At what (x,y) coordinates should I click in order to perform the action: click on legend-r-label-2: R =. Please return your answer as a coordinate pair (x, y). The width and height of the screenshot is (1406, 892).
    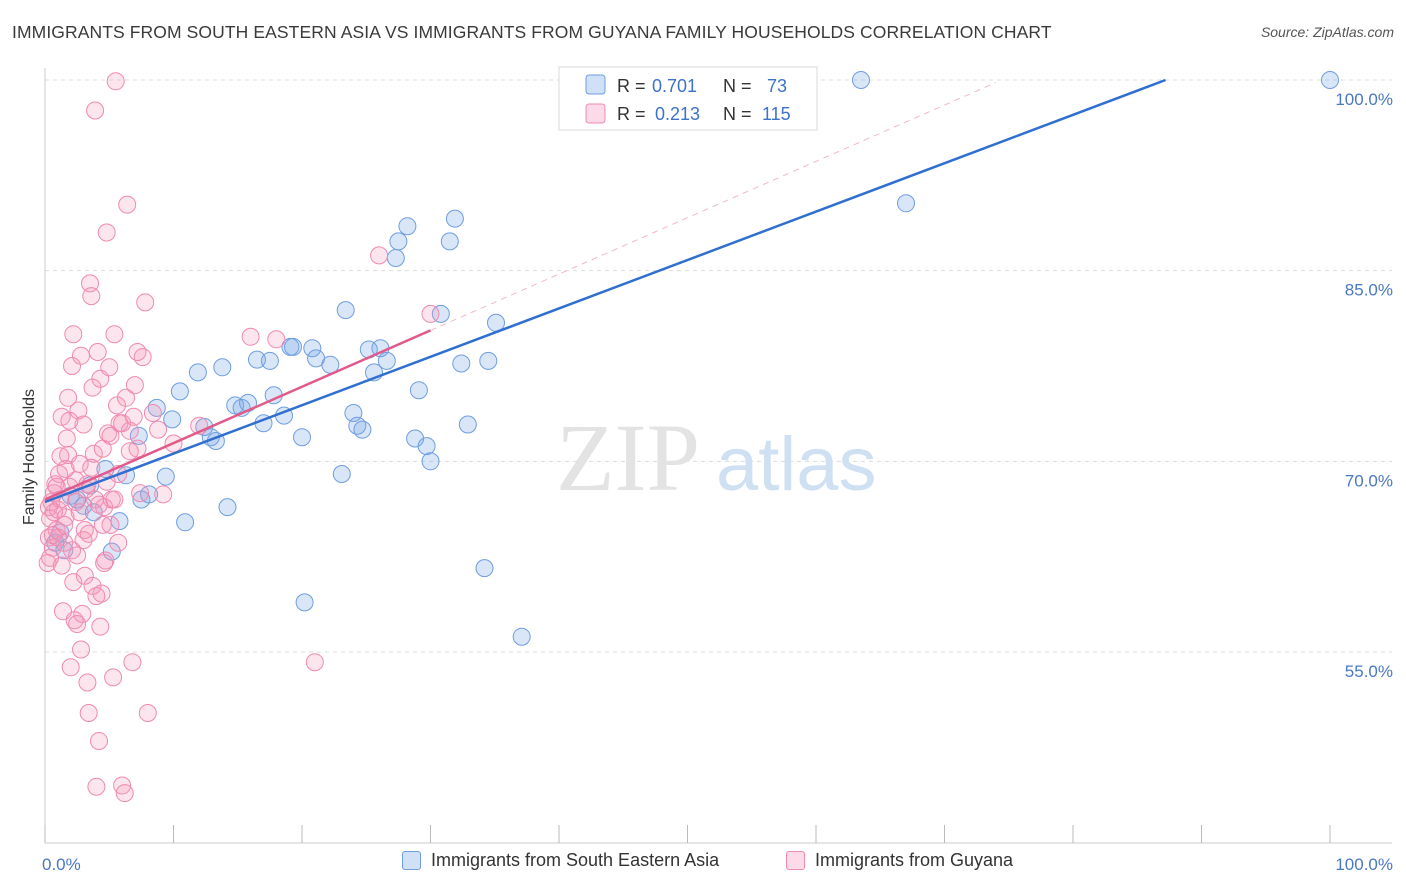
    Looking at the image, I should click on (631, 114).